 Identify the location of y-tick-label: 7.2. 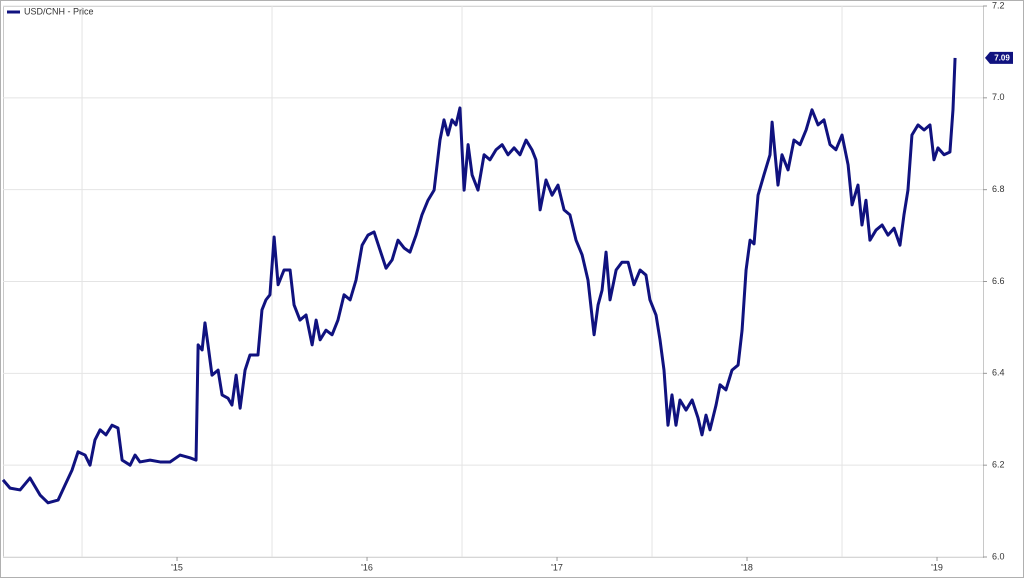
(998, 5).